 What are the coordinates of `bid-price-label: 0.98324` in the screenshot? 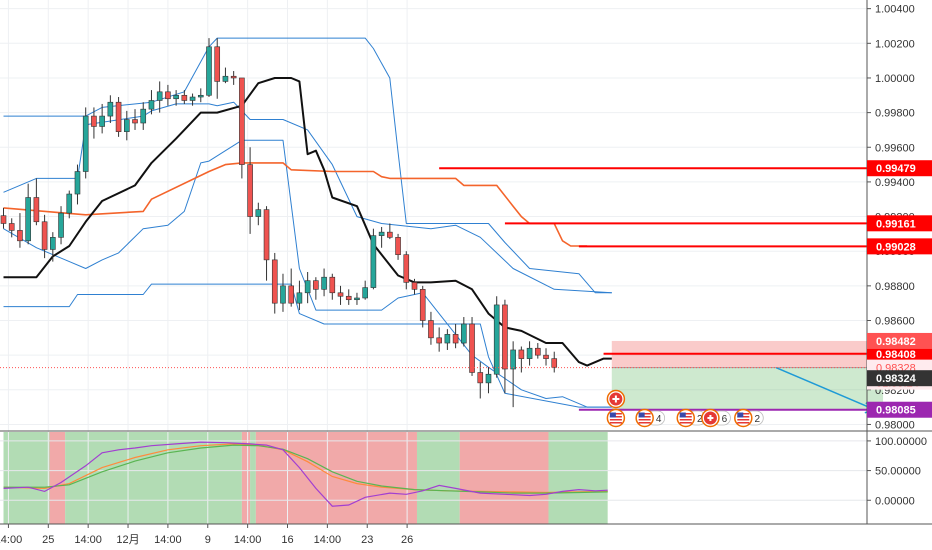 It's located at (896, 379).